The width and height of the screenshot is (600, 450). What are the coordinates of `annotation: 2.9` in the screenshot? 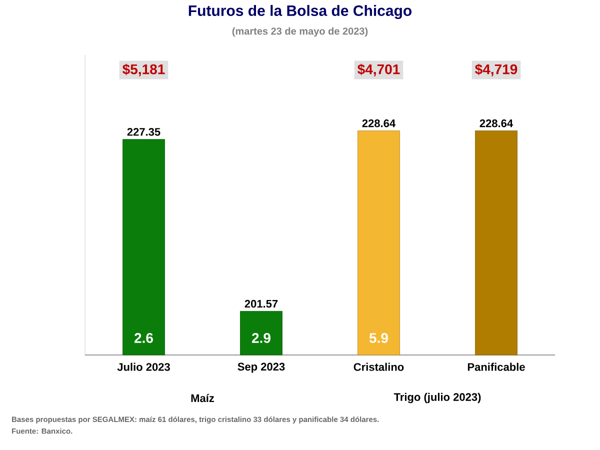 It's located at (261, 338).